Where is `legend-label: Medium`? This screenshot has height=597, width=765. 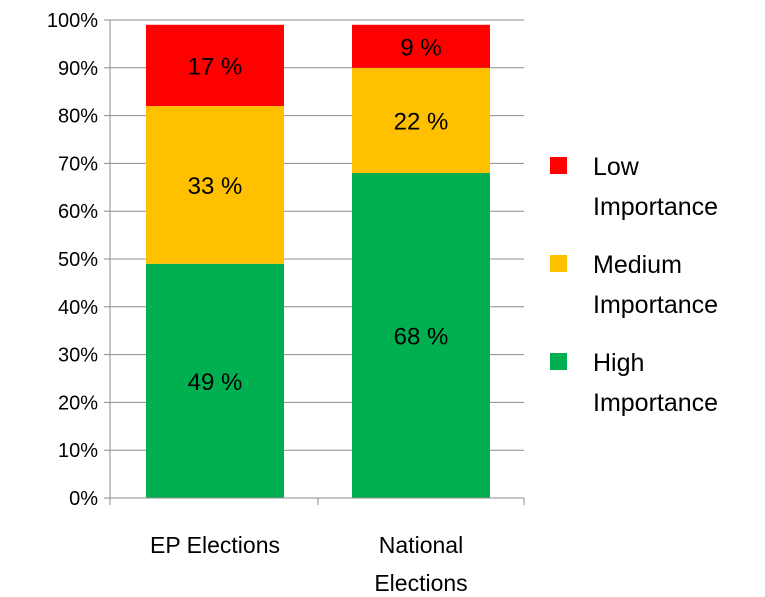
legend-label: Medium is located at coordinates (637, 265).